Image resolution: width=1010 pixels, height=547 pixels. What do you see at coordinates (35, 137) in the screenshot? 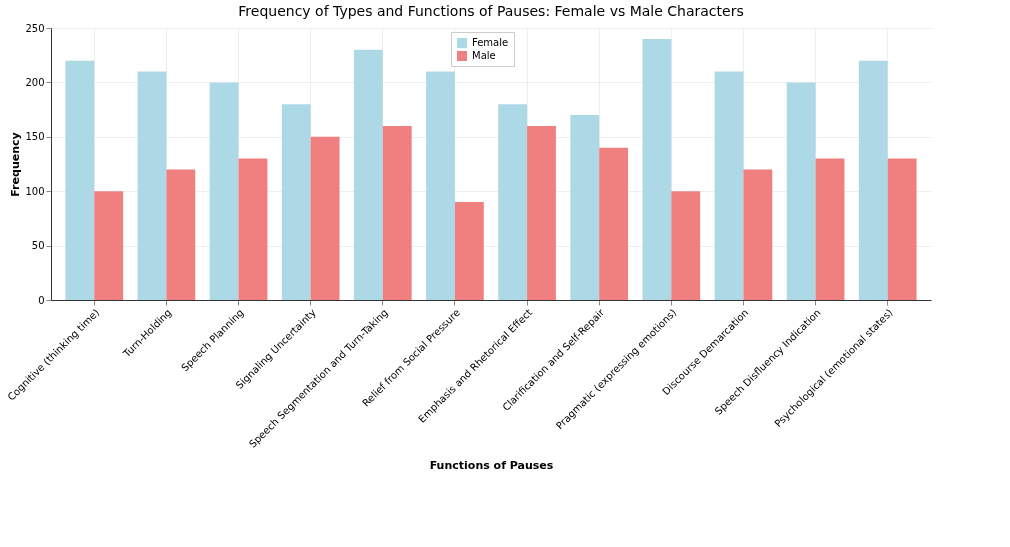
I see `y-tick-label: 150` at bounding box center [35, 137].